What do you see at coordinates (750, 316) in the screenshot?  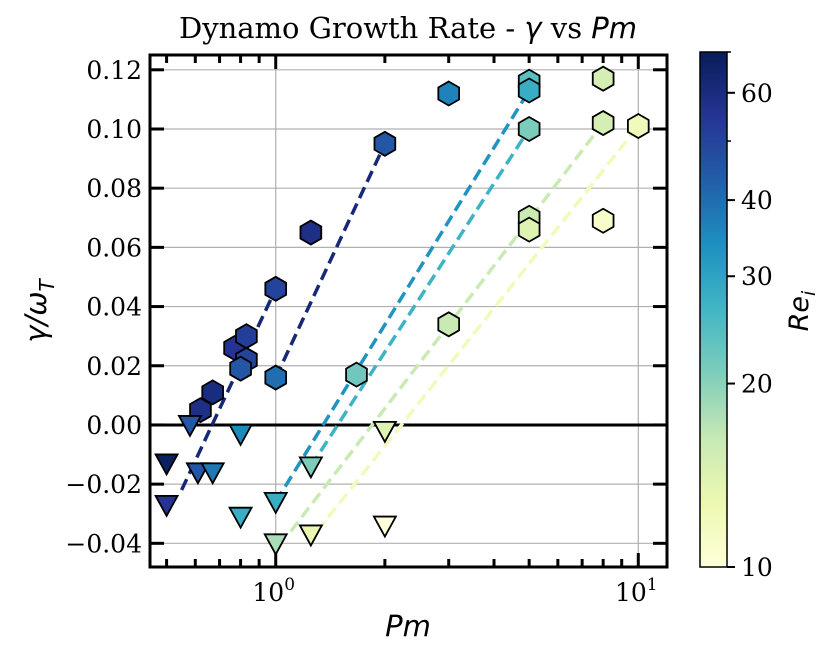 I see `colorbar-ticks: 10 20 30 40 60` at bounding box center [750, 316].